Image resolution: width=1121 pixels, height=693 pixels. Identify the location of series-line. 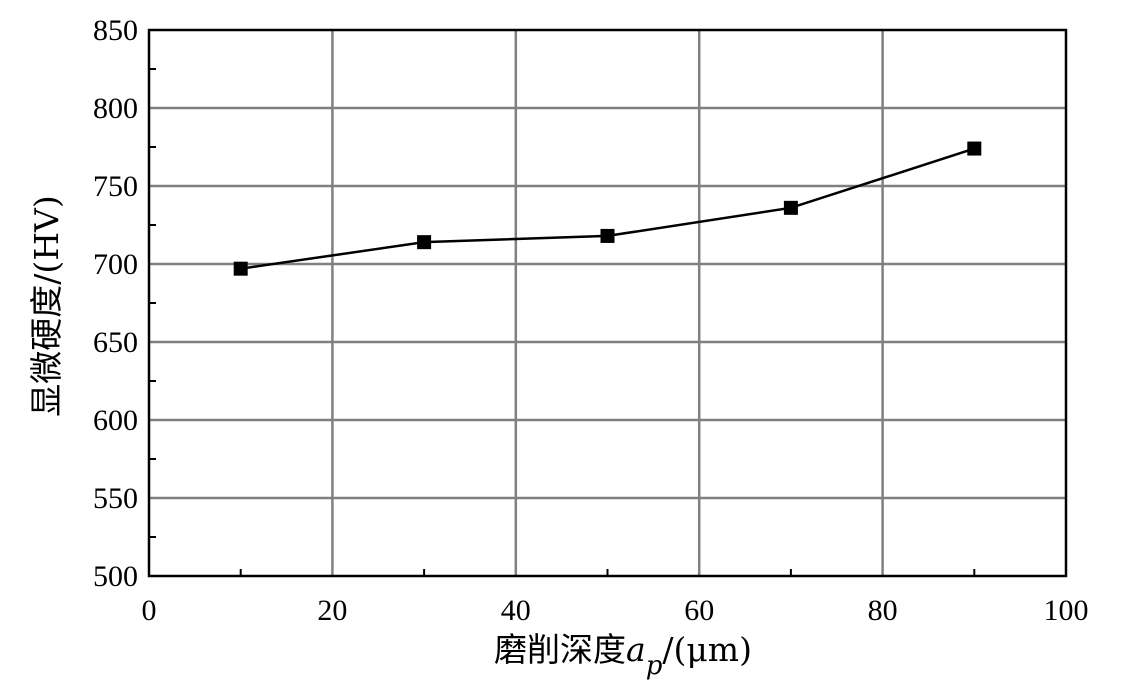
(607, 208).